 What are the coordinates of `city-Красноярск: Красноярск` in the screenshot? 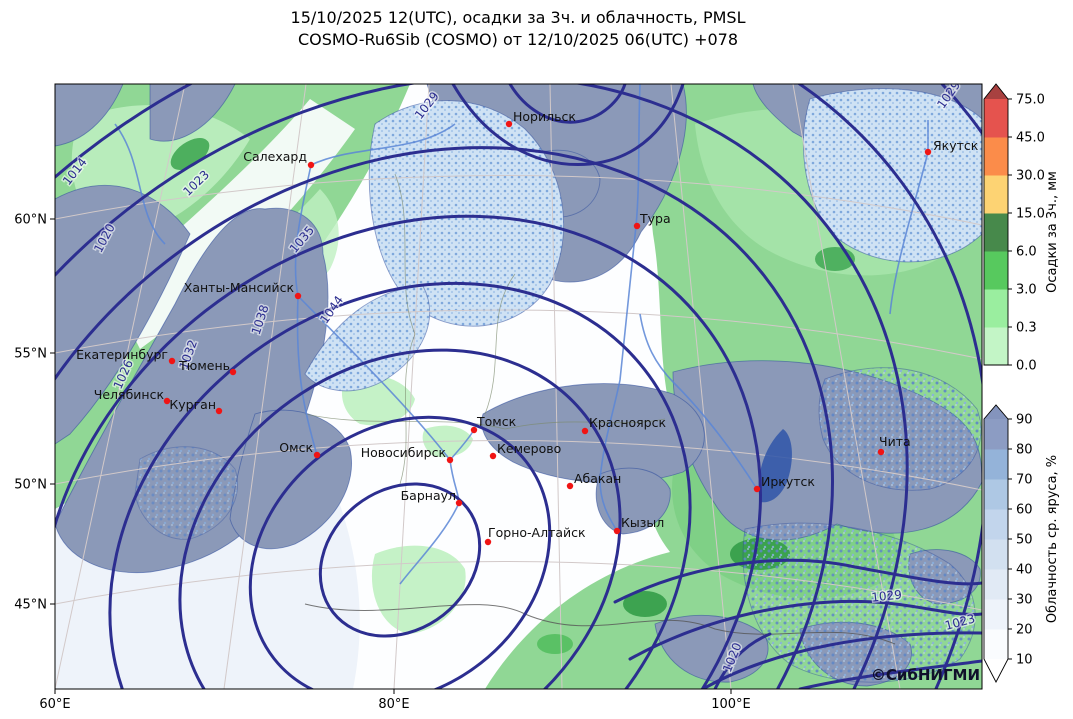 It's located at (623, 425).